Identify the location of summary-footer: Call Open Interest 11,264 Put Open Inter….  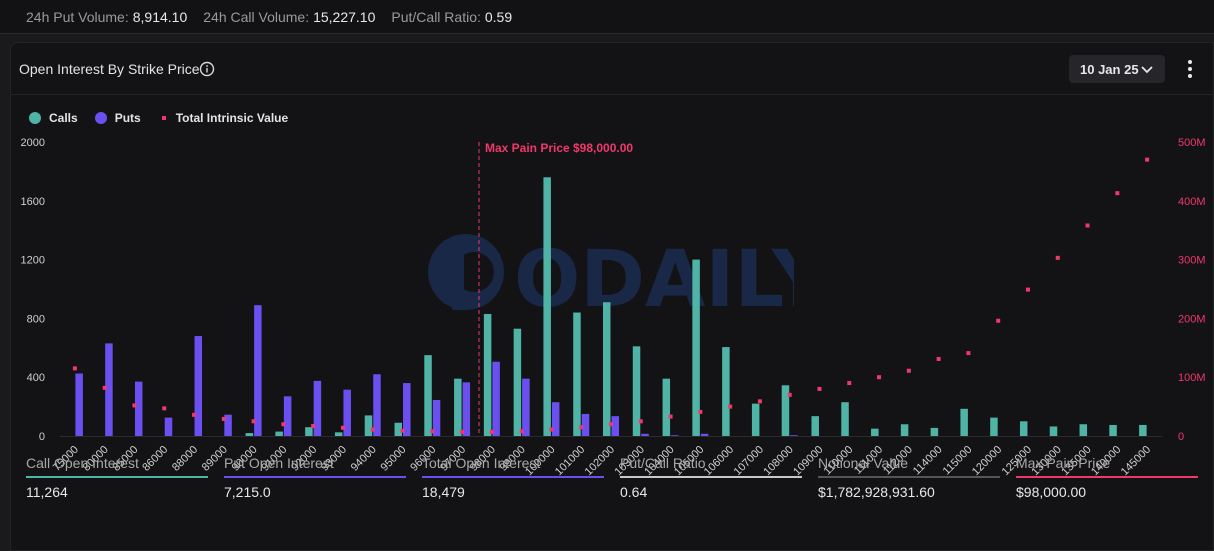
(607, 481).